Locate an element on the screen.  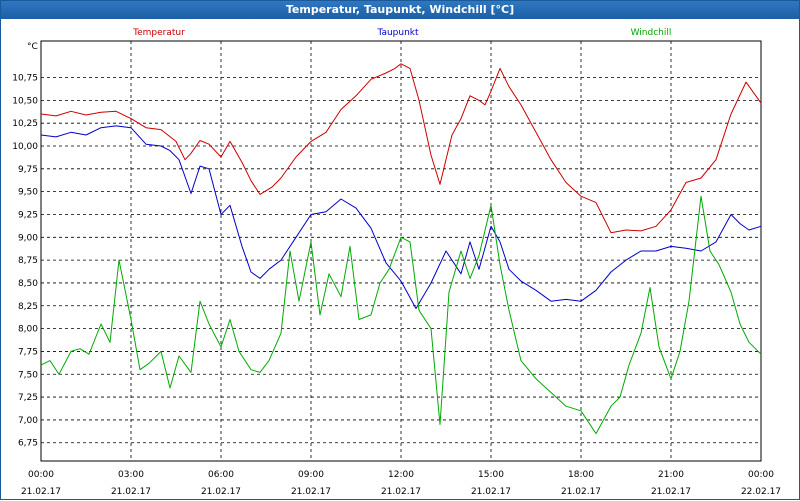
window-title: Temperatur, Taupunkt, Windchill [°C] is located at coordinates (400, 10).